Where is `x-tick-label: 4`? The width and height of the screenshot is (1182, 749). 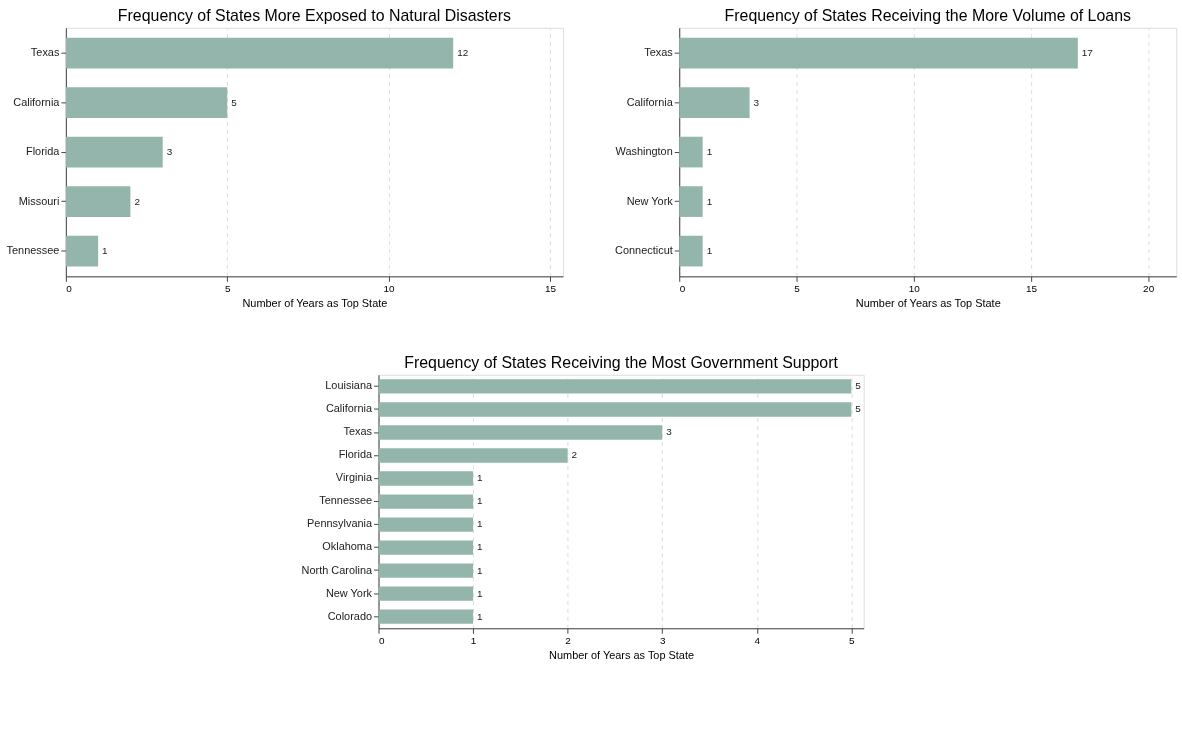 x-tick-label: 4 is located at coordinates (757, 640).